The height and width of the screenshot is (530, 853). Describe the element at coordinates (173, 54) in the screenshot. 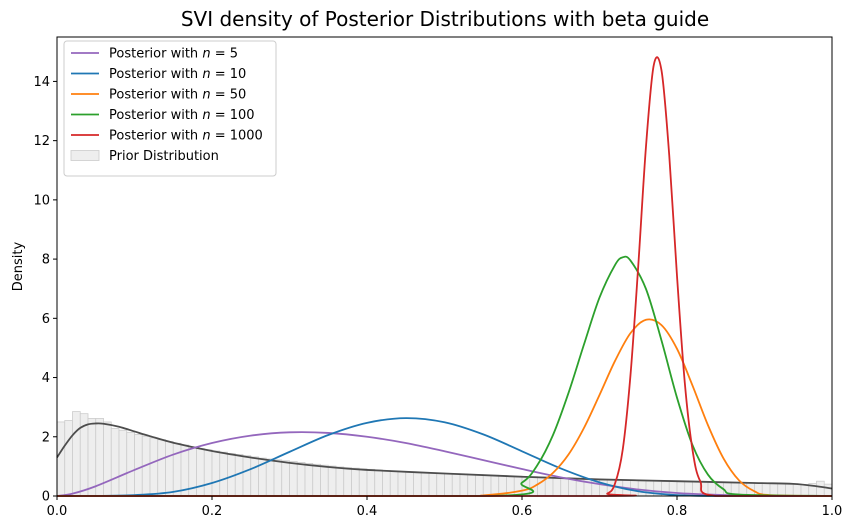

I see `legend-entry-label: Posterior with n = 5` at that location.